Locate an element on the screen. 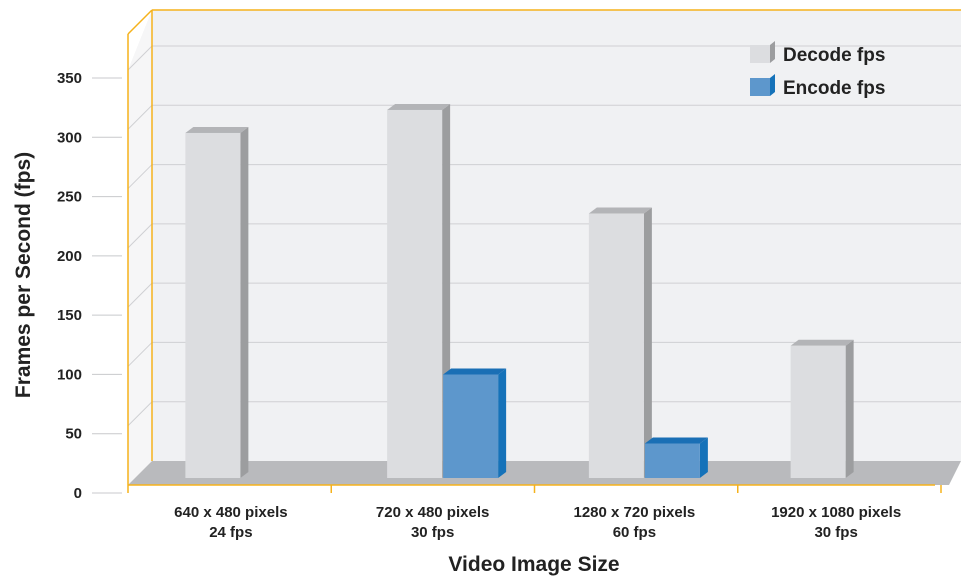  side-wall is located at coordinates (140, 247).